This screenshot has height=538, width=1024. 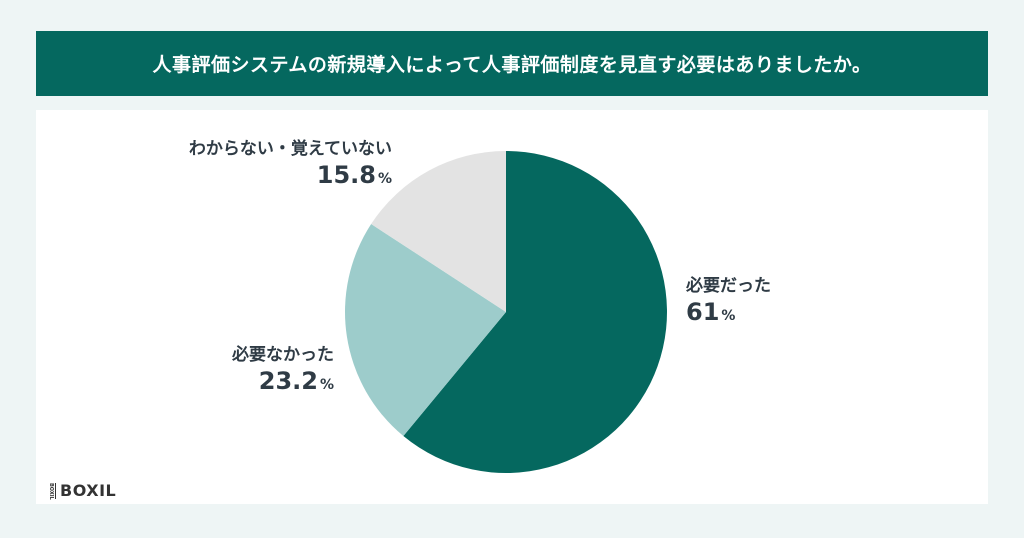 What do you see at coordinates (52, 491) in the screenshot?
I see `boxil-logo-badge: BOXIL` at bounding box center [52, 491].